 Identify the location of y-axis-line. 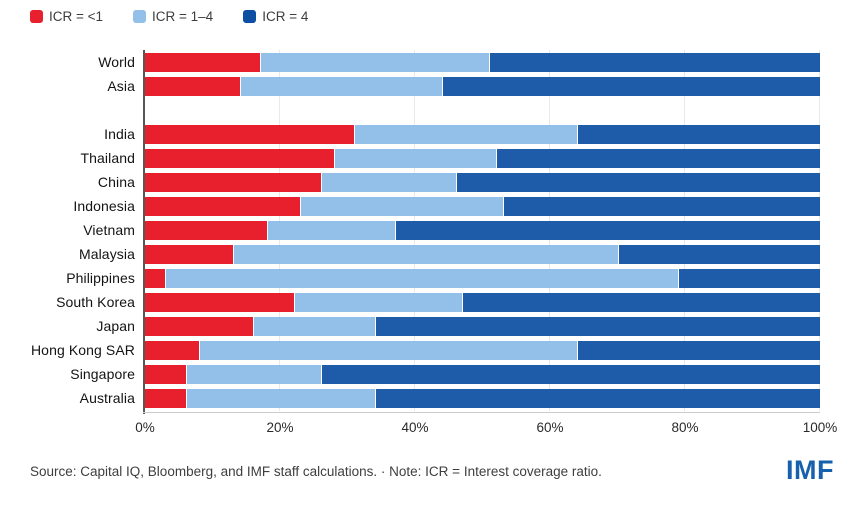
(144, 232).